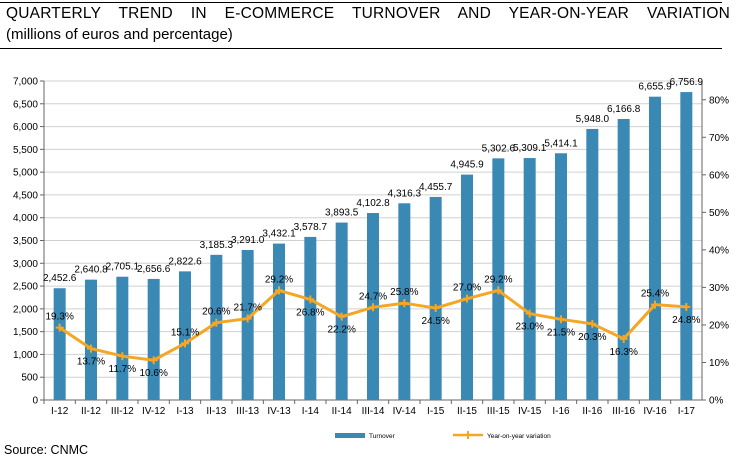 This screenshot has width=740, height=463. I want to click on legend: Turnover Year-on-year variation, so click(443, 435).